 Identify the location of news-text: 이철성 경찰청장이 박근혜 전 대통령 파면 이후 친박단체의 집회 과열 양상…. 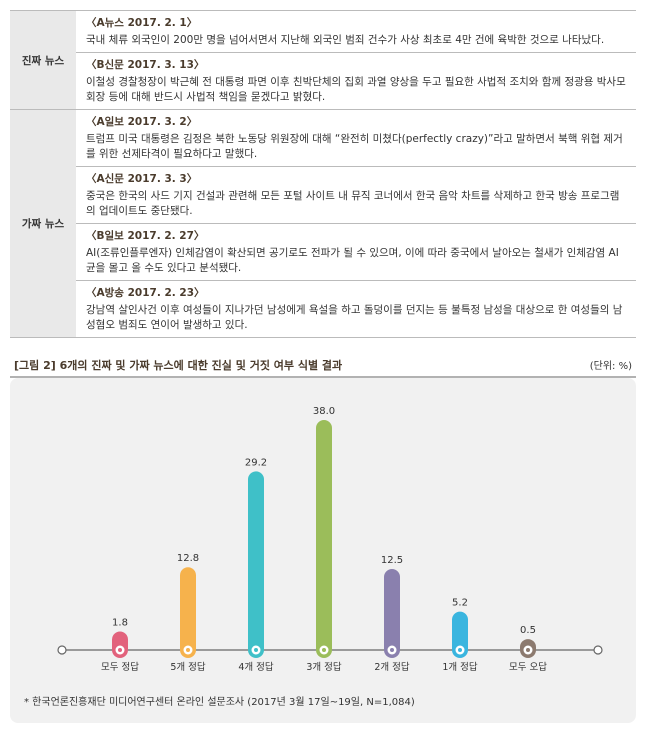
(356, 89).